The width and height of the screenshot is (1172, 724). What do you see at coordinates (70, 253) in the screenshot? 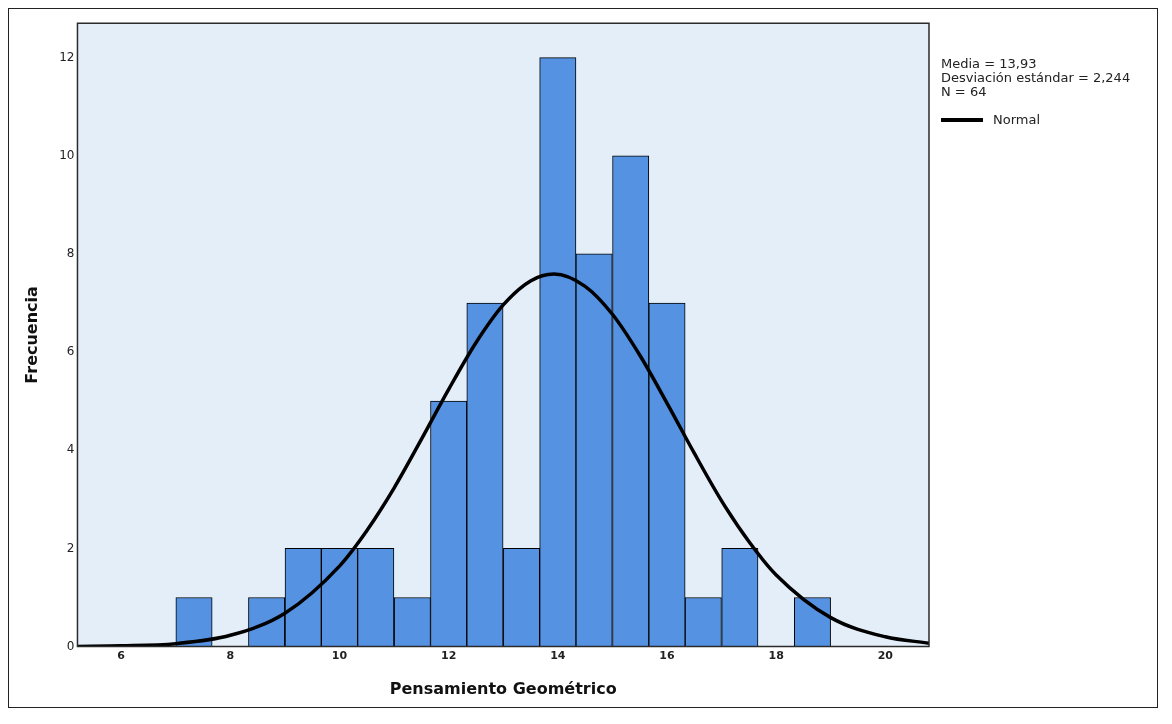
I see `y-tick-label: 8` at bounding box center [70, 253].